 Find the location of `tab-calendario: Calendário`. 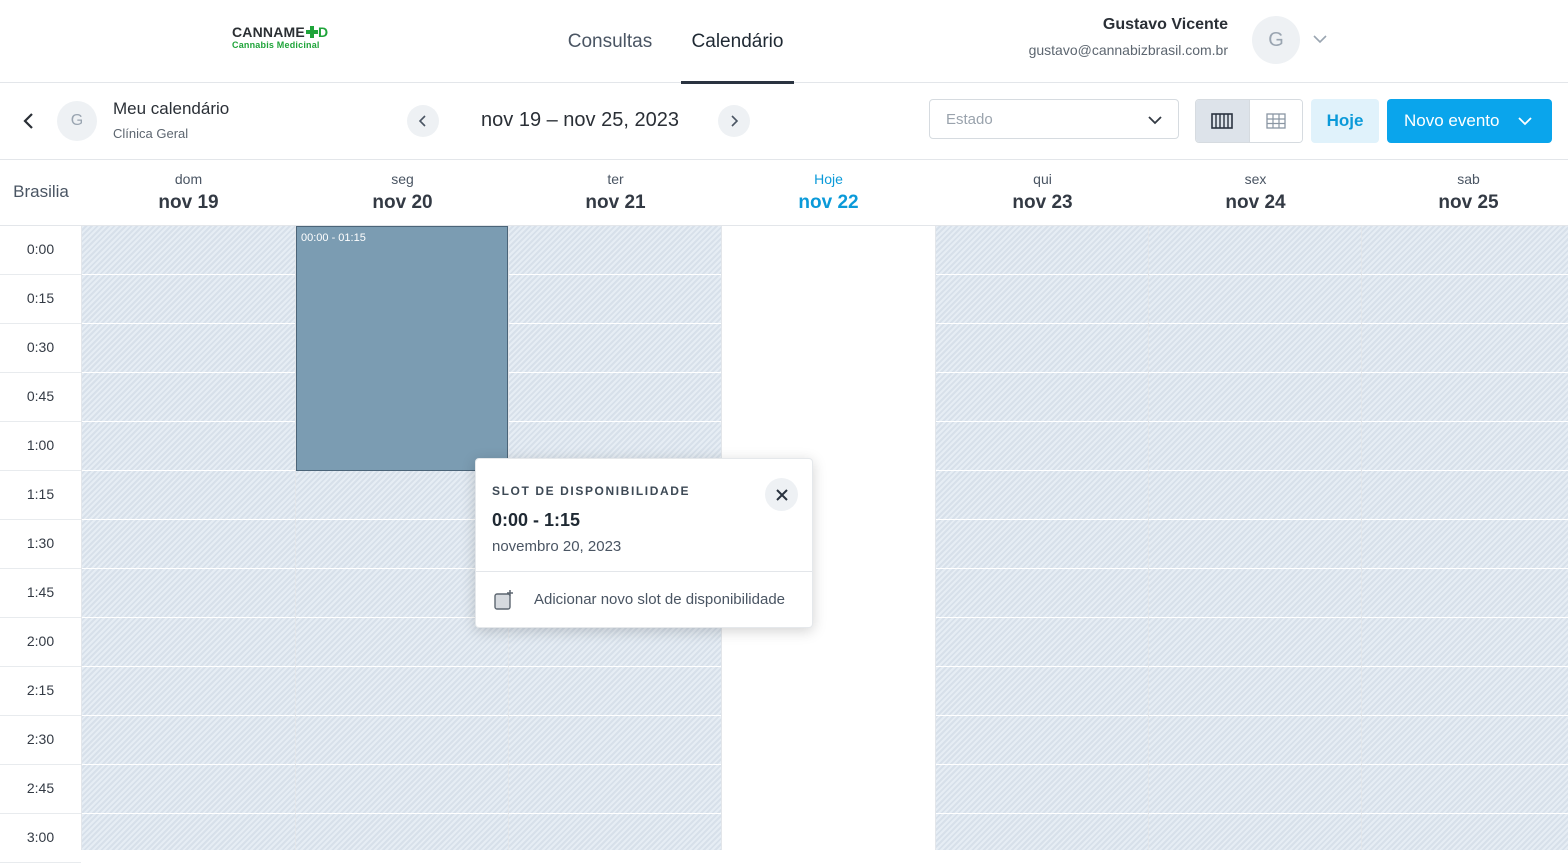

tab-calendario: Calendário is located at coordinates (737, 42).